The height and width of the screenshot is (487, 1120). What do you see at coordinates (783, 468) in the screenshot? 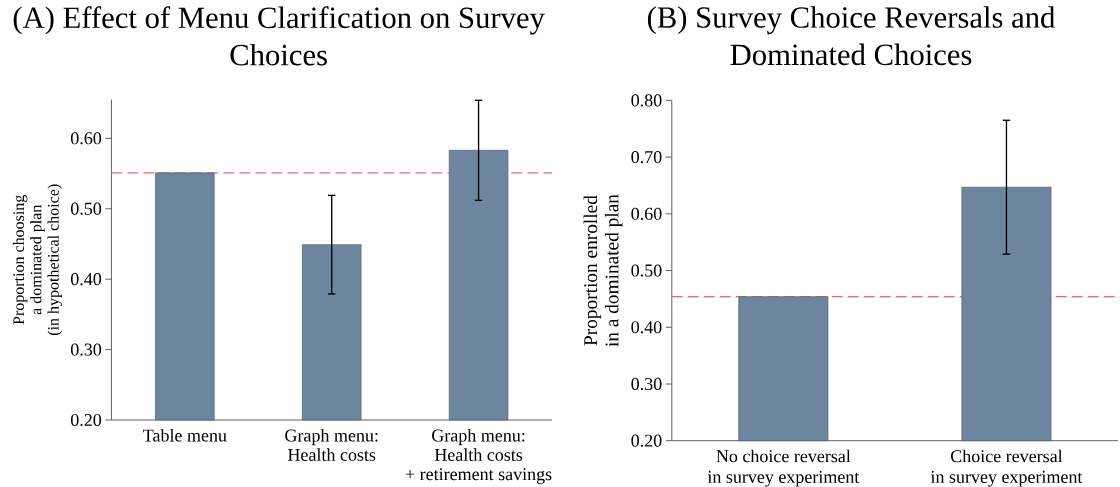
I see `x-tick-label: No choice reversal in survey experiment` at bounding box center [783, 468].